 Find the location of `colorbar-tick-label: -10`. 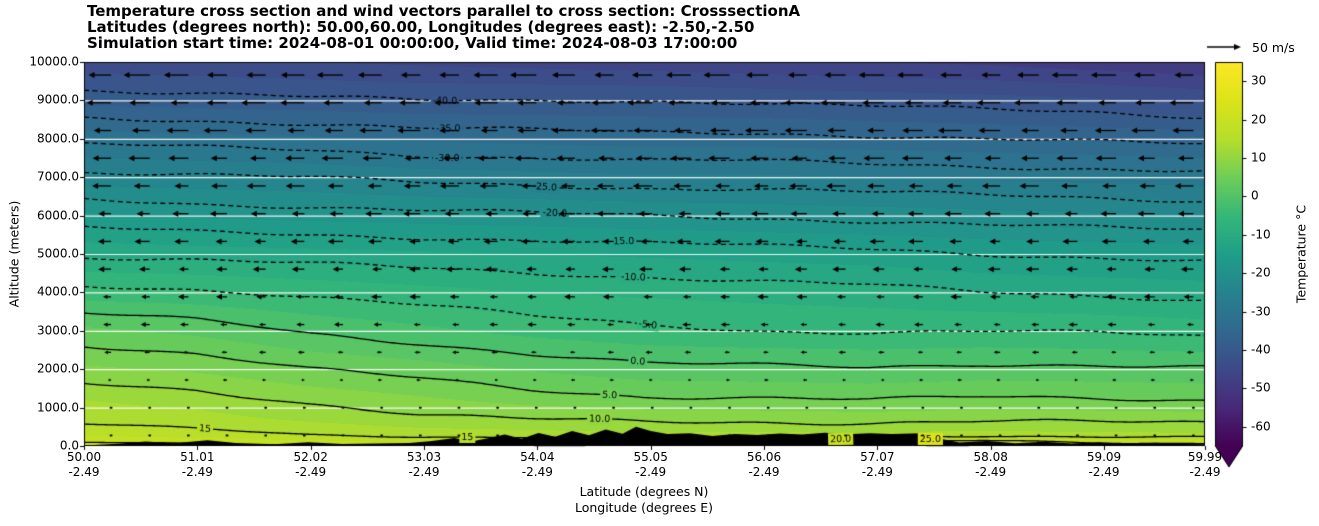

colorbar-tick-label: -10 is located at coordinates (1261, 234).